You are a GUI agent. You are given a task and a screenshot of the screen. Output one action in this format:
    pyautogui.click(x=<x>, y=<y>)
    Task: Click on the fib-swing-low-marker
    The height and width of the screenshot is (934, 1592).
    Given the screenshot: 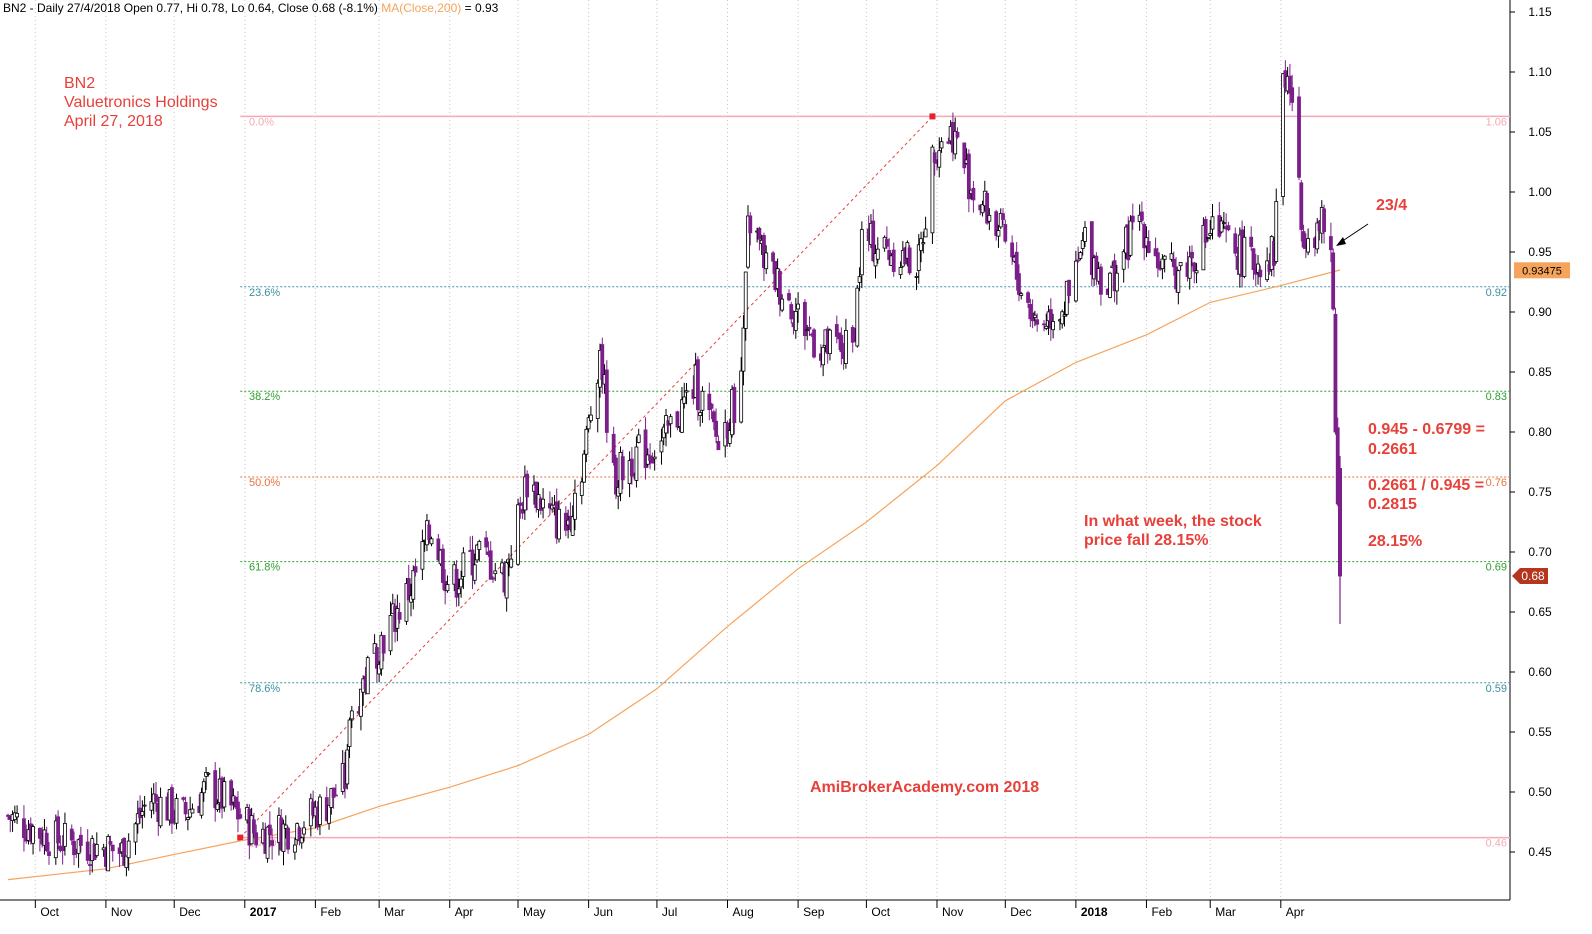 What is the action you would take?
    pyautogui.click(x=240, y=837)
    